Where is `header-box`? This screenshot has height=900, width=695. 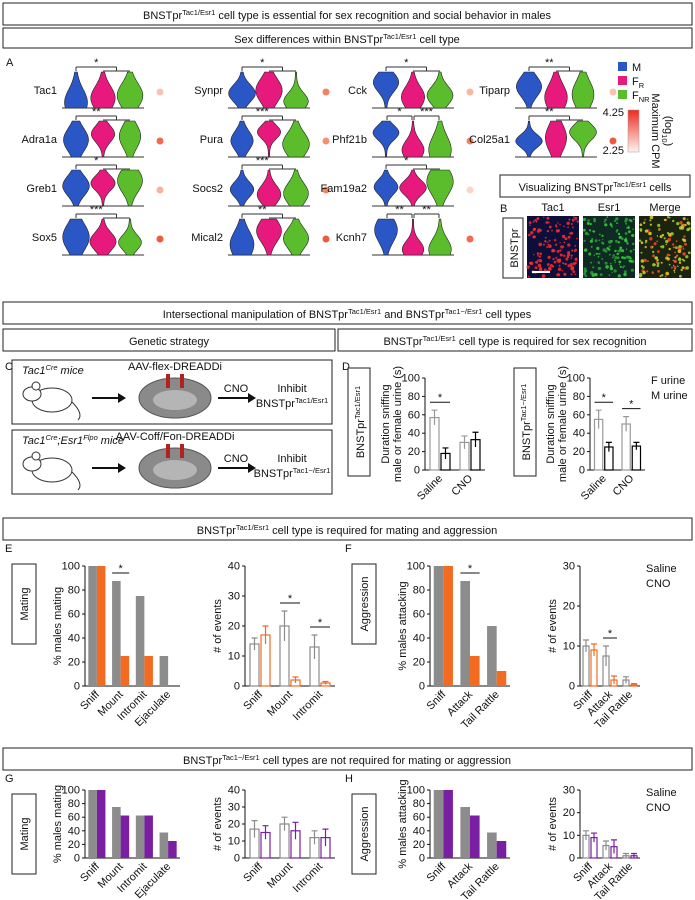 header-box is located at coordinates (347, 14).